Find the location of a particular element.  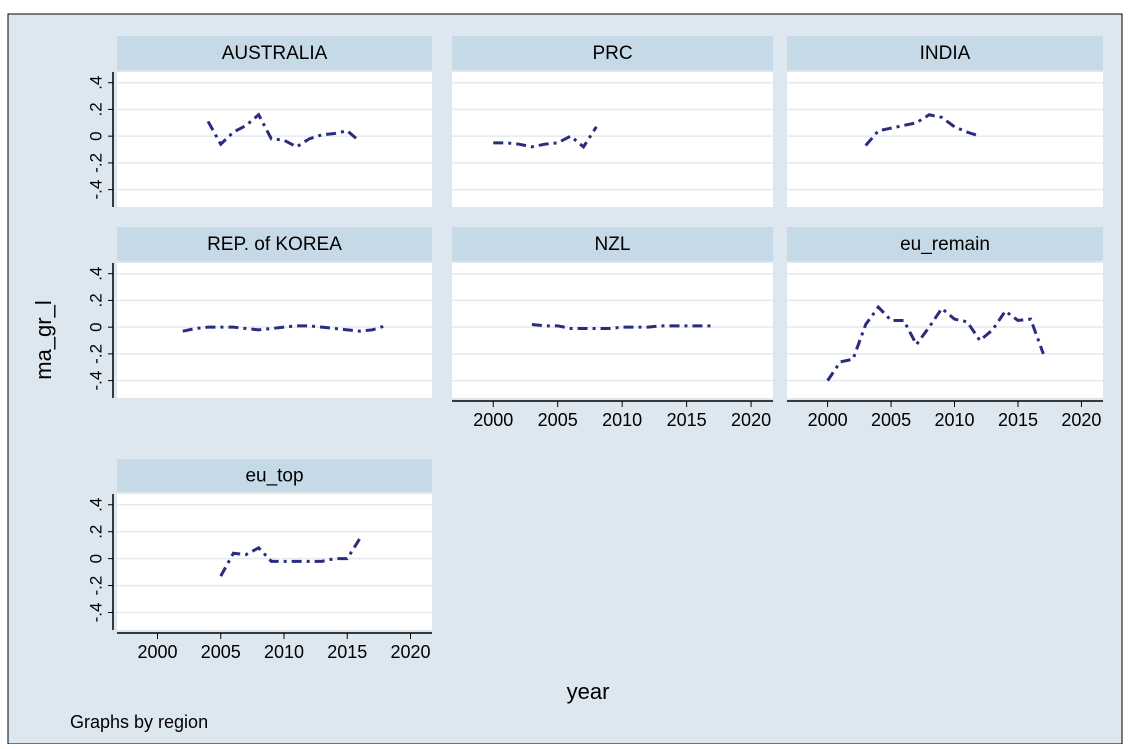

panel-title: eu_top is located at coordinates (274, 476).